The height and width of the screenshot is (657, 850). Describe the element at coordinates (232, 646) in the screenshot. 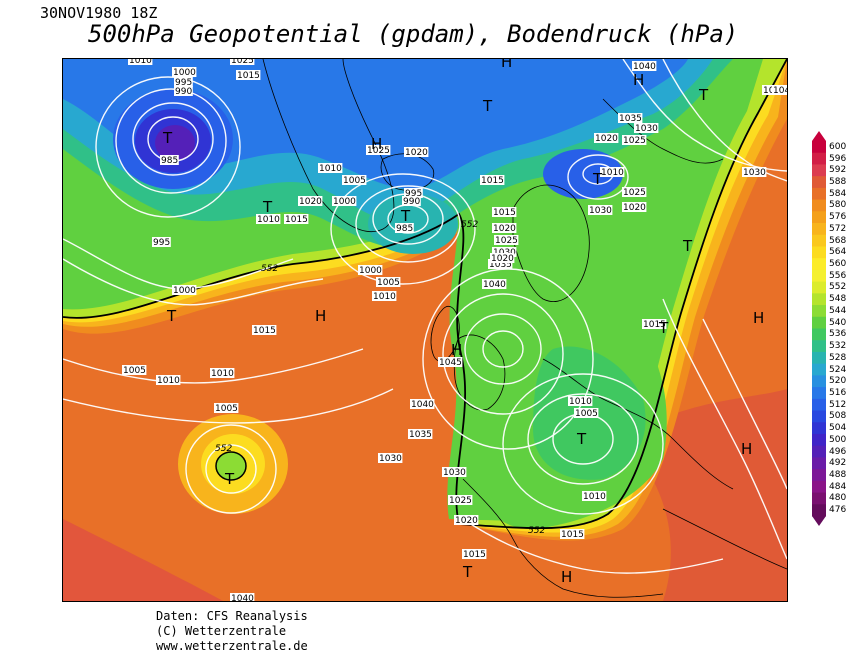

I see `footer-website: www.wetterzentrale.de` at that location.